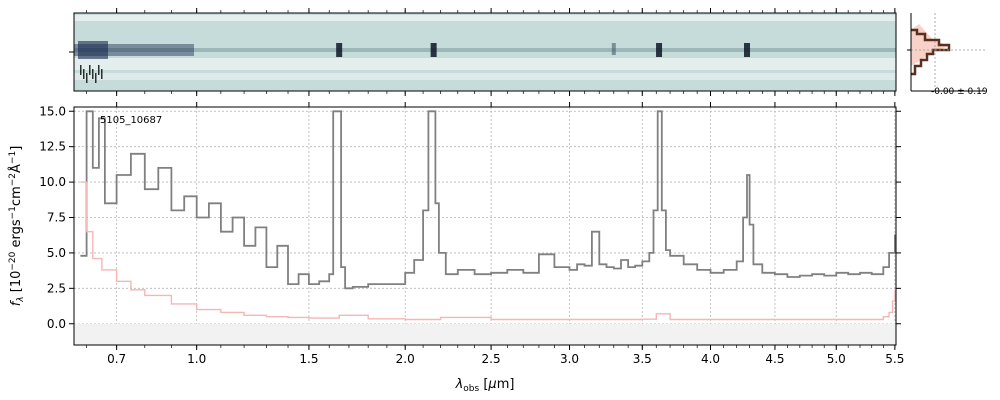 The image size is (1000, 400). What do you see at coordinates (710, 359) in the screenshot?
I see `x-tick-label: 4.0` at bounding box center [710, 359].